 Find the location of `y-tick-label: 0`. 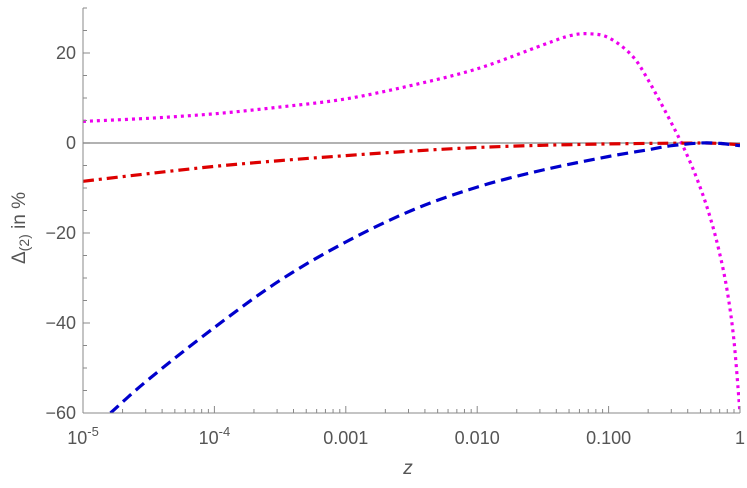

y-tick-label: 0 is located at coordinates (71, 143).